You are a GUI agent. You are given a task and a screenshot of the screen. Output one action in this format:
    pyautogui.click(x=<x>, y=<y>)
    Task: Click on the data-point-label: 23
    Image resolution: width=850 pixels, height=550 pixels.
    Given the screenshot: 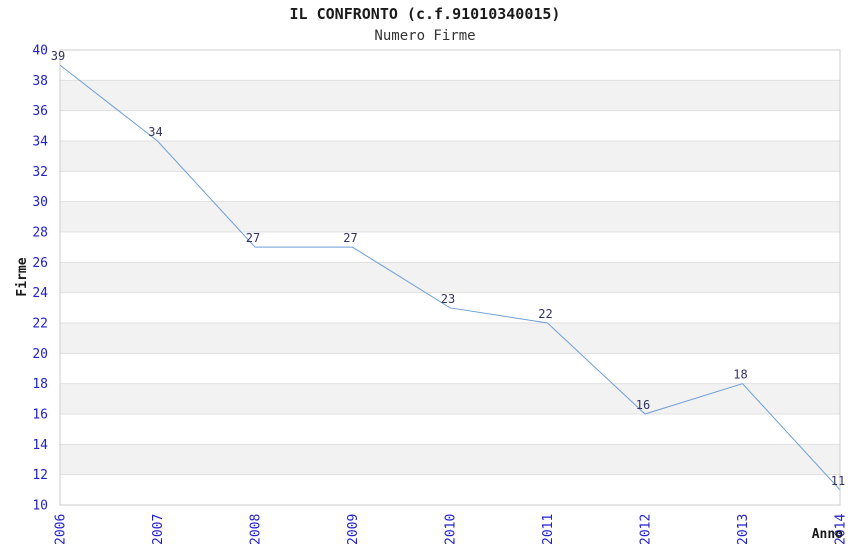 What is the action you would take?
    pyautogui.click(x=448, y=299)
    